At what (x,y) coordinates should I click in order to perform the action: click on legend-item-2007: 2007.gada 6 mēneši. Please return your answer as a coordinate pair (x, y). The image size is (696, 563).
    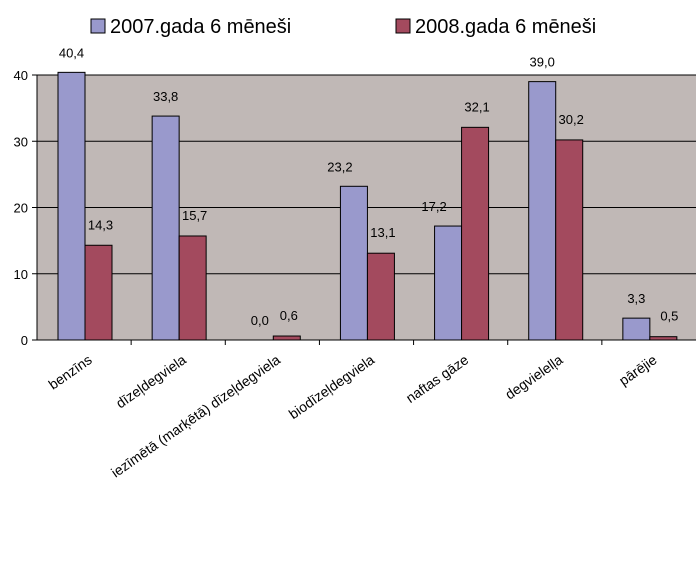
    Looking at the image, I should click on (190, 27).